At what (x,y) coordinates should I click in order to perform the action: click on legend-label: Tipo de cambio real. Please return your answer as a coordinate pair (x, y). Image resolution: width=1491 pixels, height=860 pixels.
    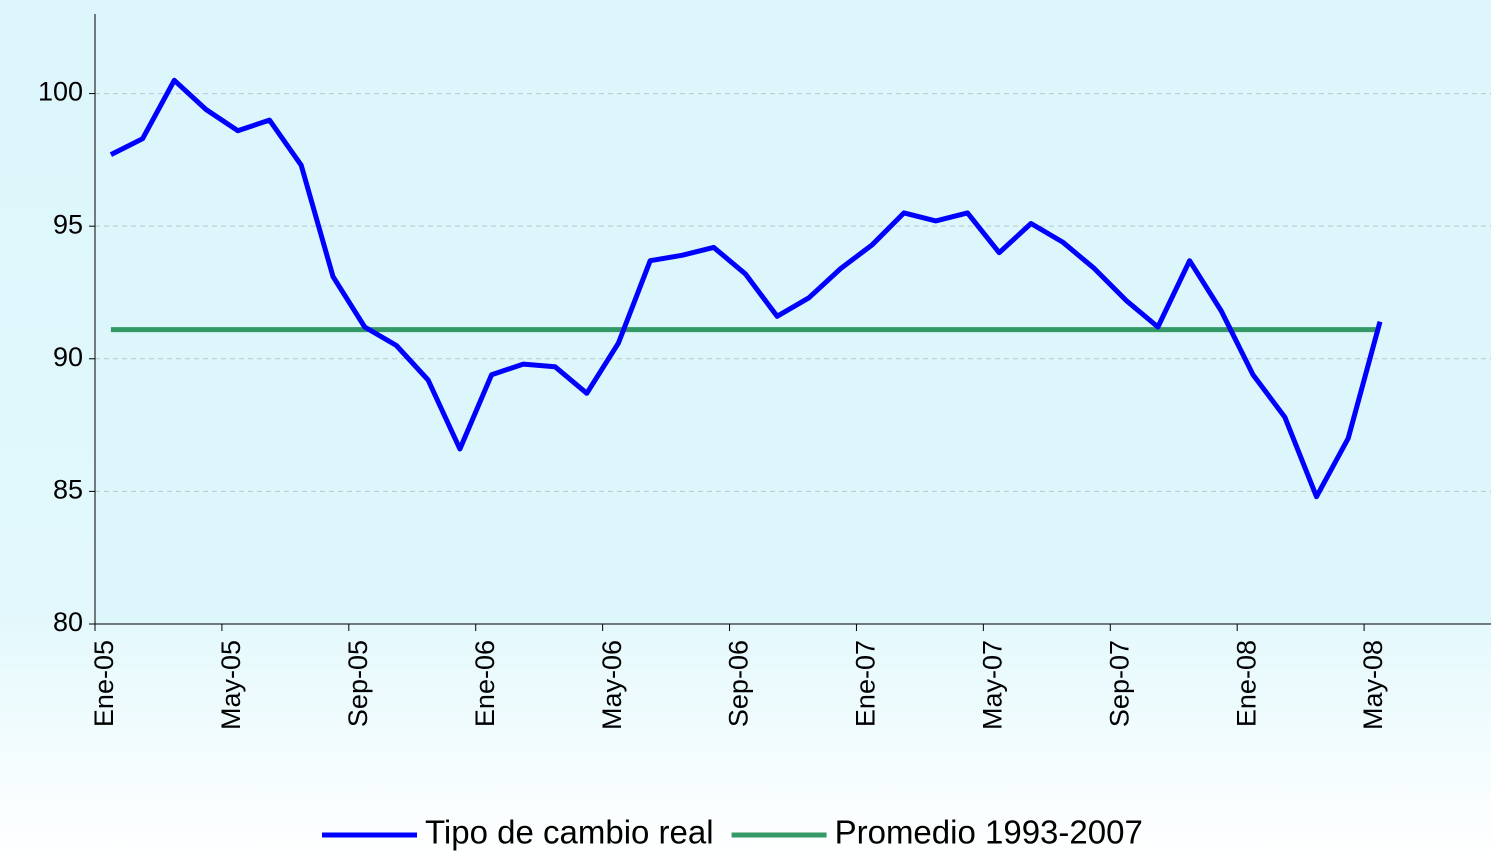
    Looking at the image, I should click on (569, 832).